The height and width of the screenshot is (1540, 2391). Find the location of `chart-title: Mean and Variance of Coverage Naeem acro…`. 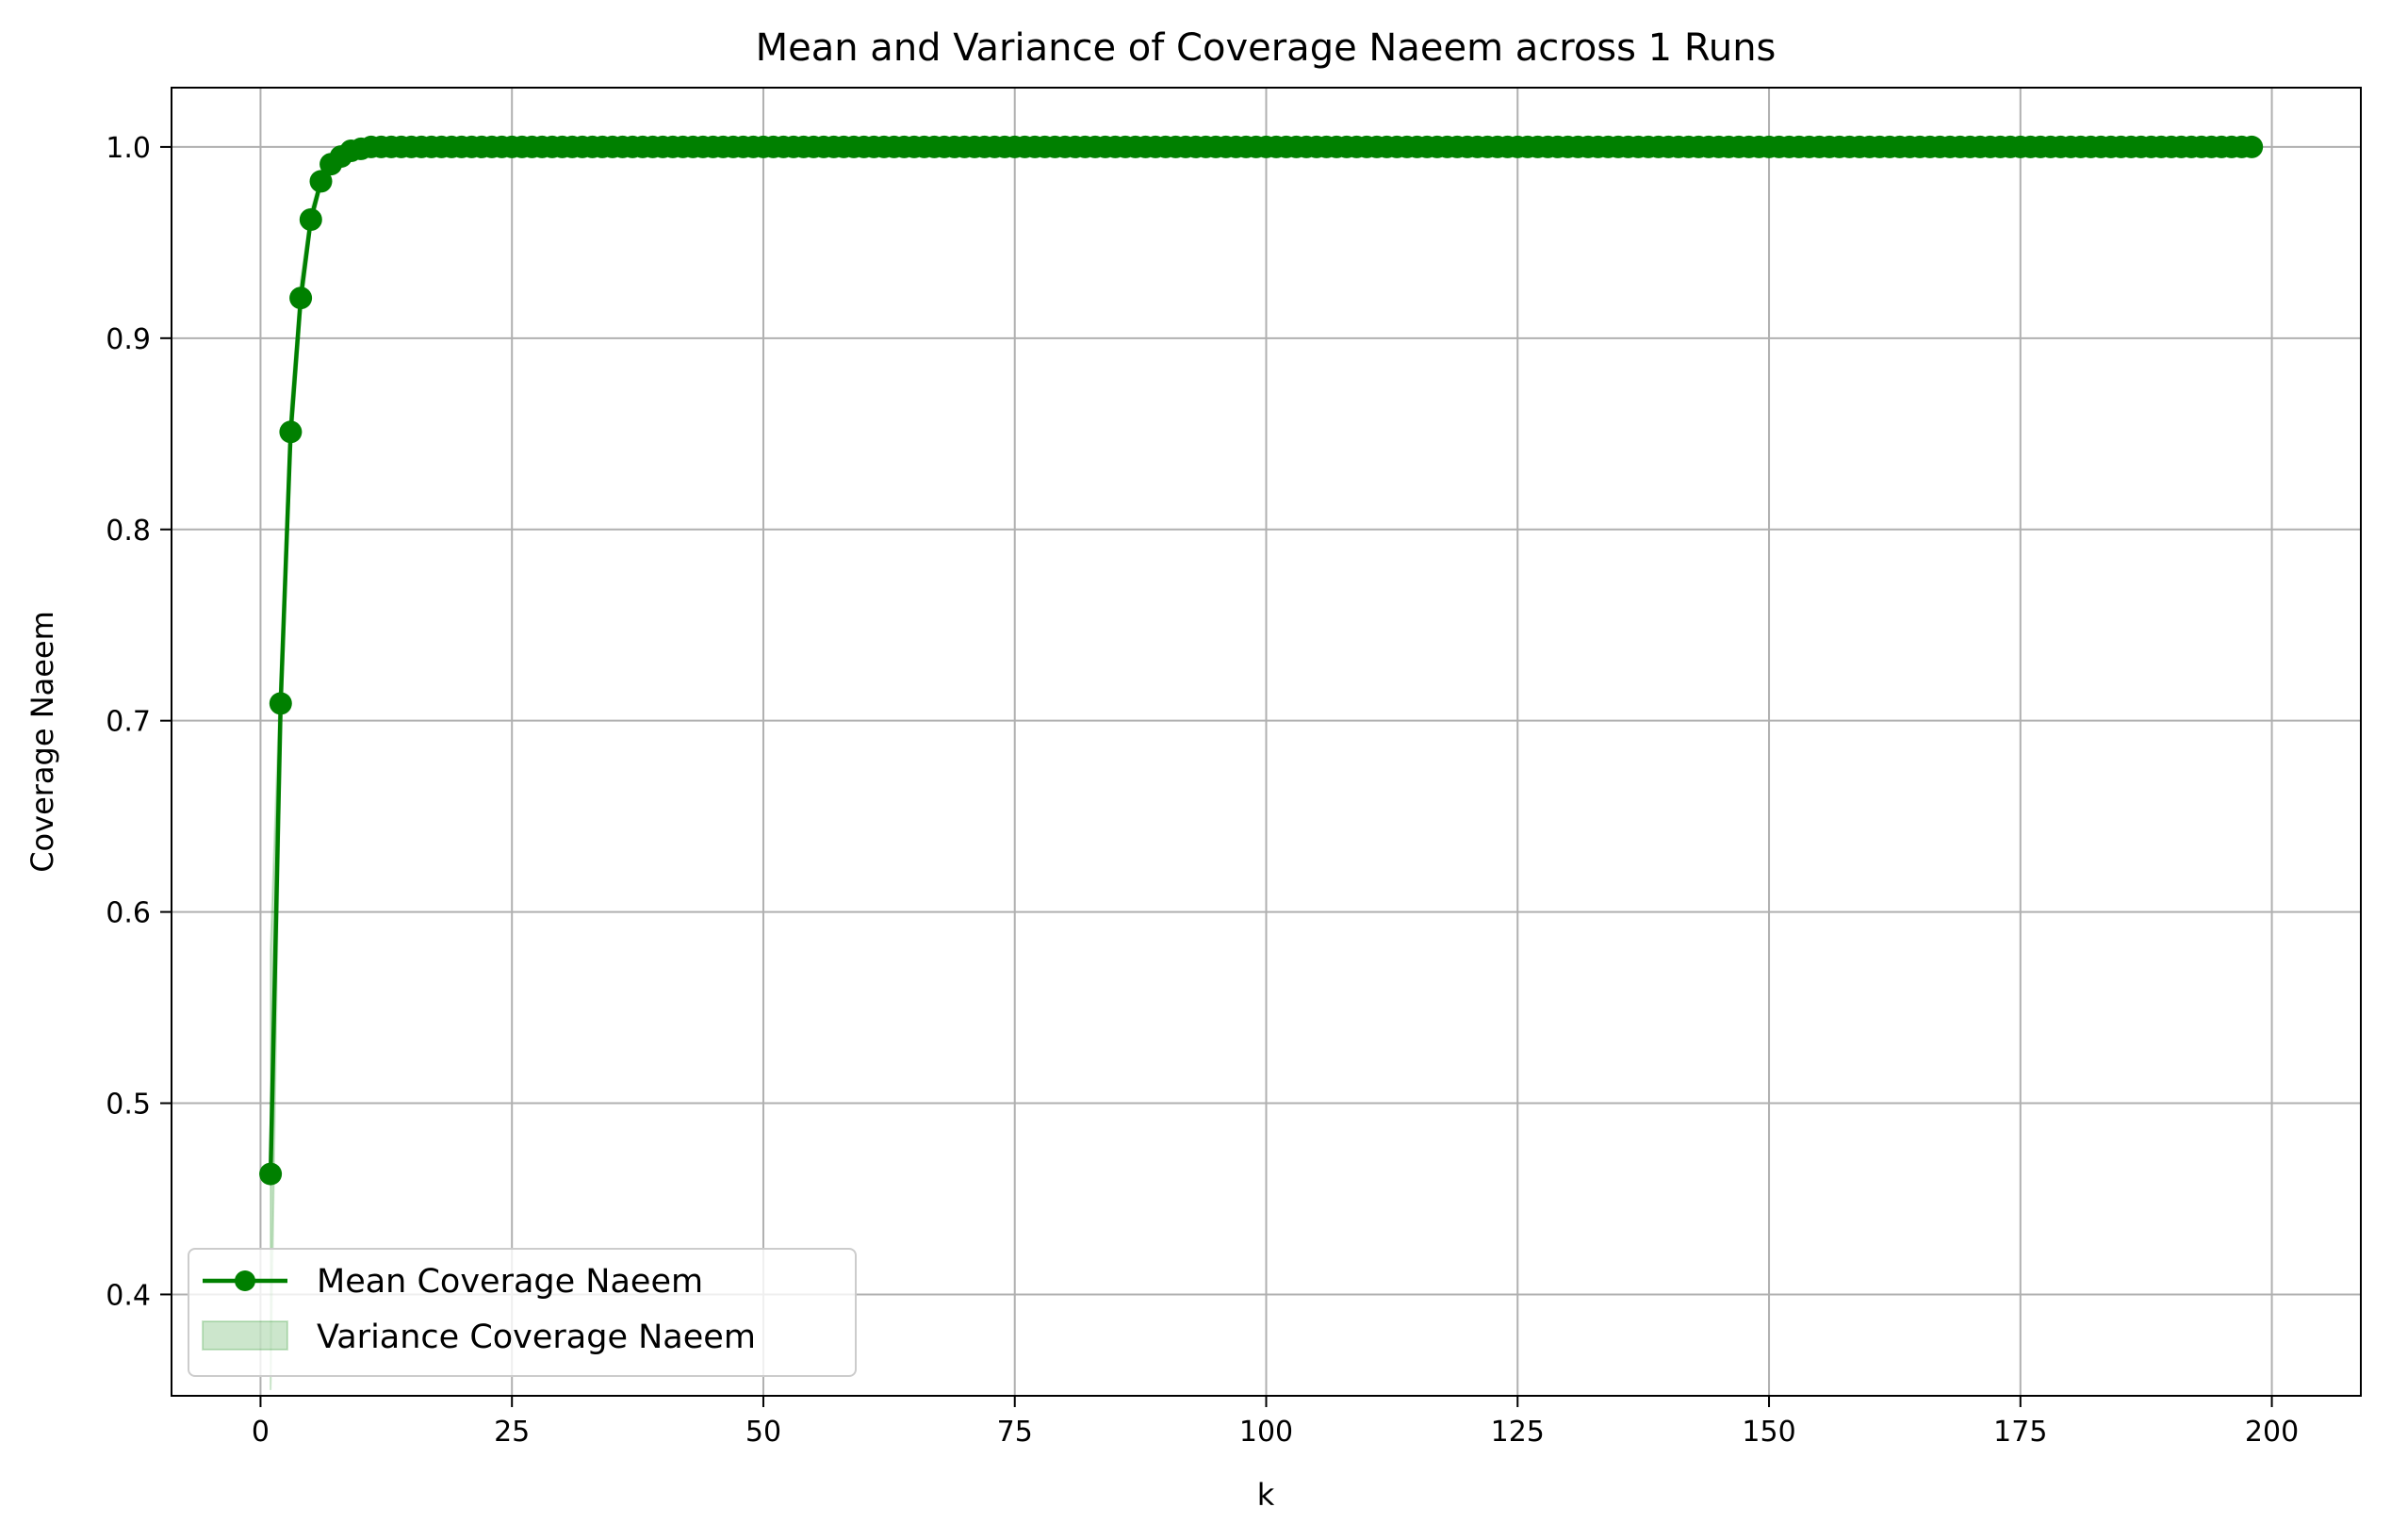

chart-title: Mean and Variance of Coverage Naeem acro… is located at coordinates (1266, 48).